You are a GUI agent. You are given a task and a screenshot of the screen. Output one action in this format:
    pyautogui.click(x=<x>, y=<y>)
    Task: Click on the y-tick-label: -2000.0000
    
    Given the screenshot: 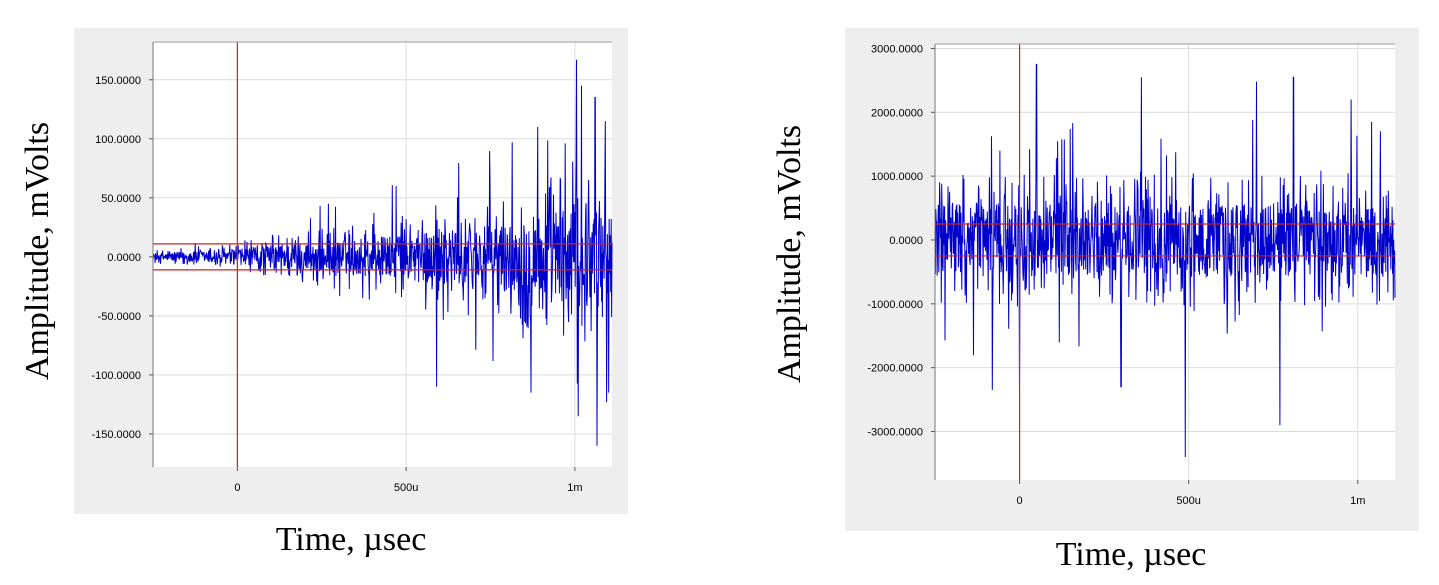 What is the action you would take?
    pyautogui.click(x=895, y=369)
    